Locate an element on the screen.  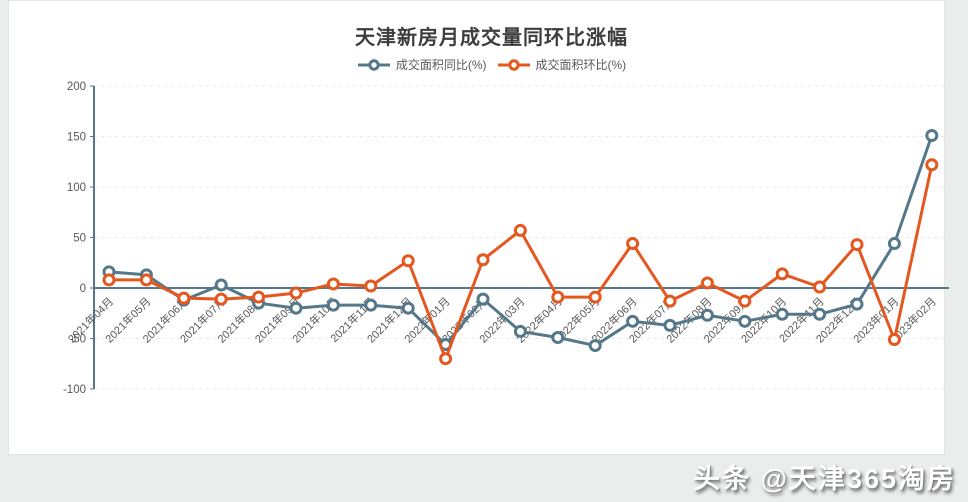
chart-legend: 成交面积同比(%) 成交面积环比(%) is located at coordinates (491, 64).